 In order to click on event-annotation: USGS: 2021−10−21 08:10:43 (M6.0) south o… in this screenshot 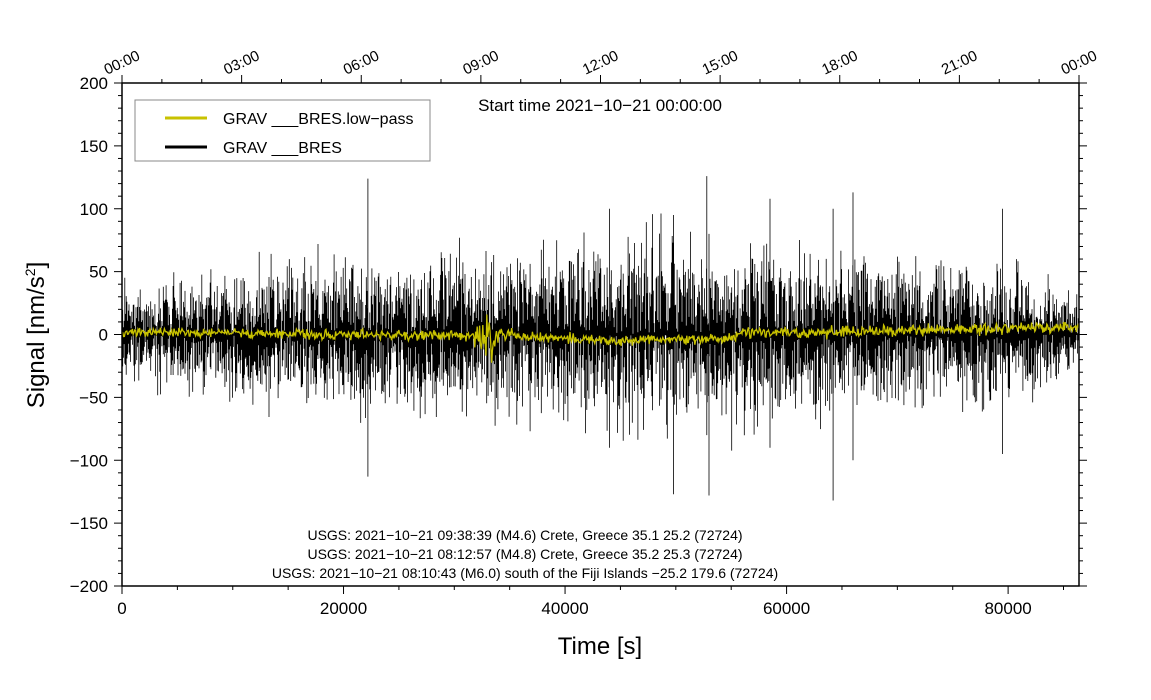, I will do `click(525, 573)`.